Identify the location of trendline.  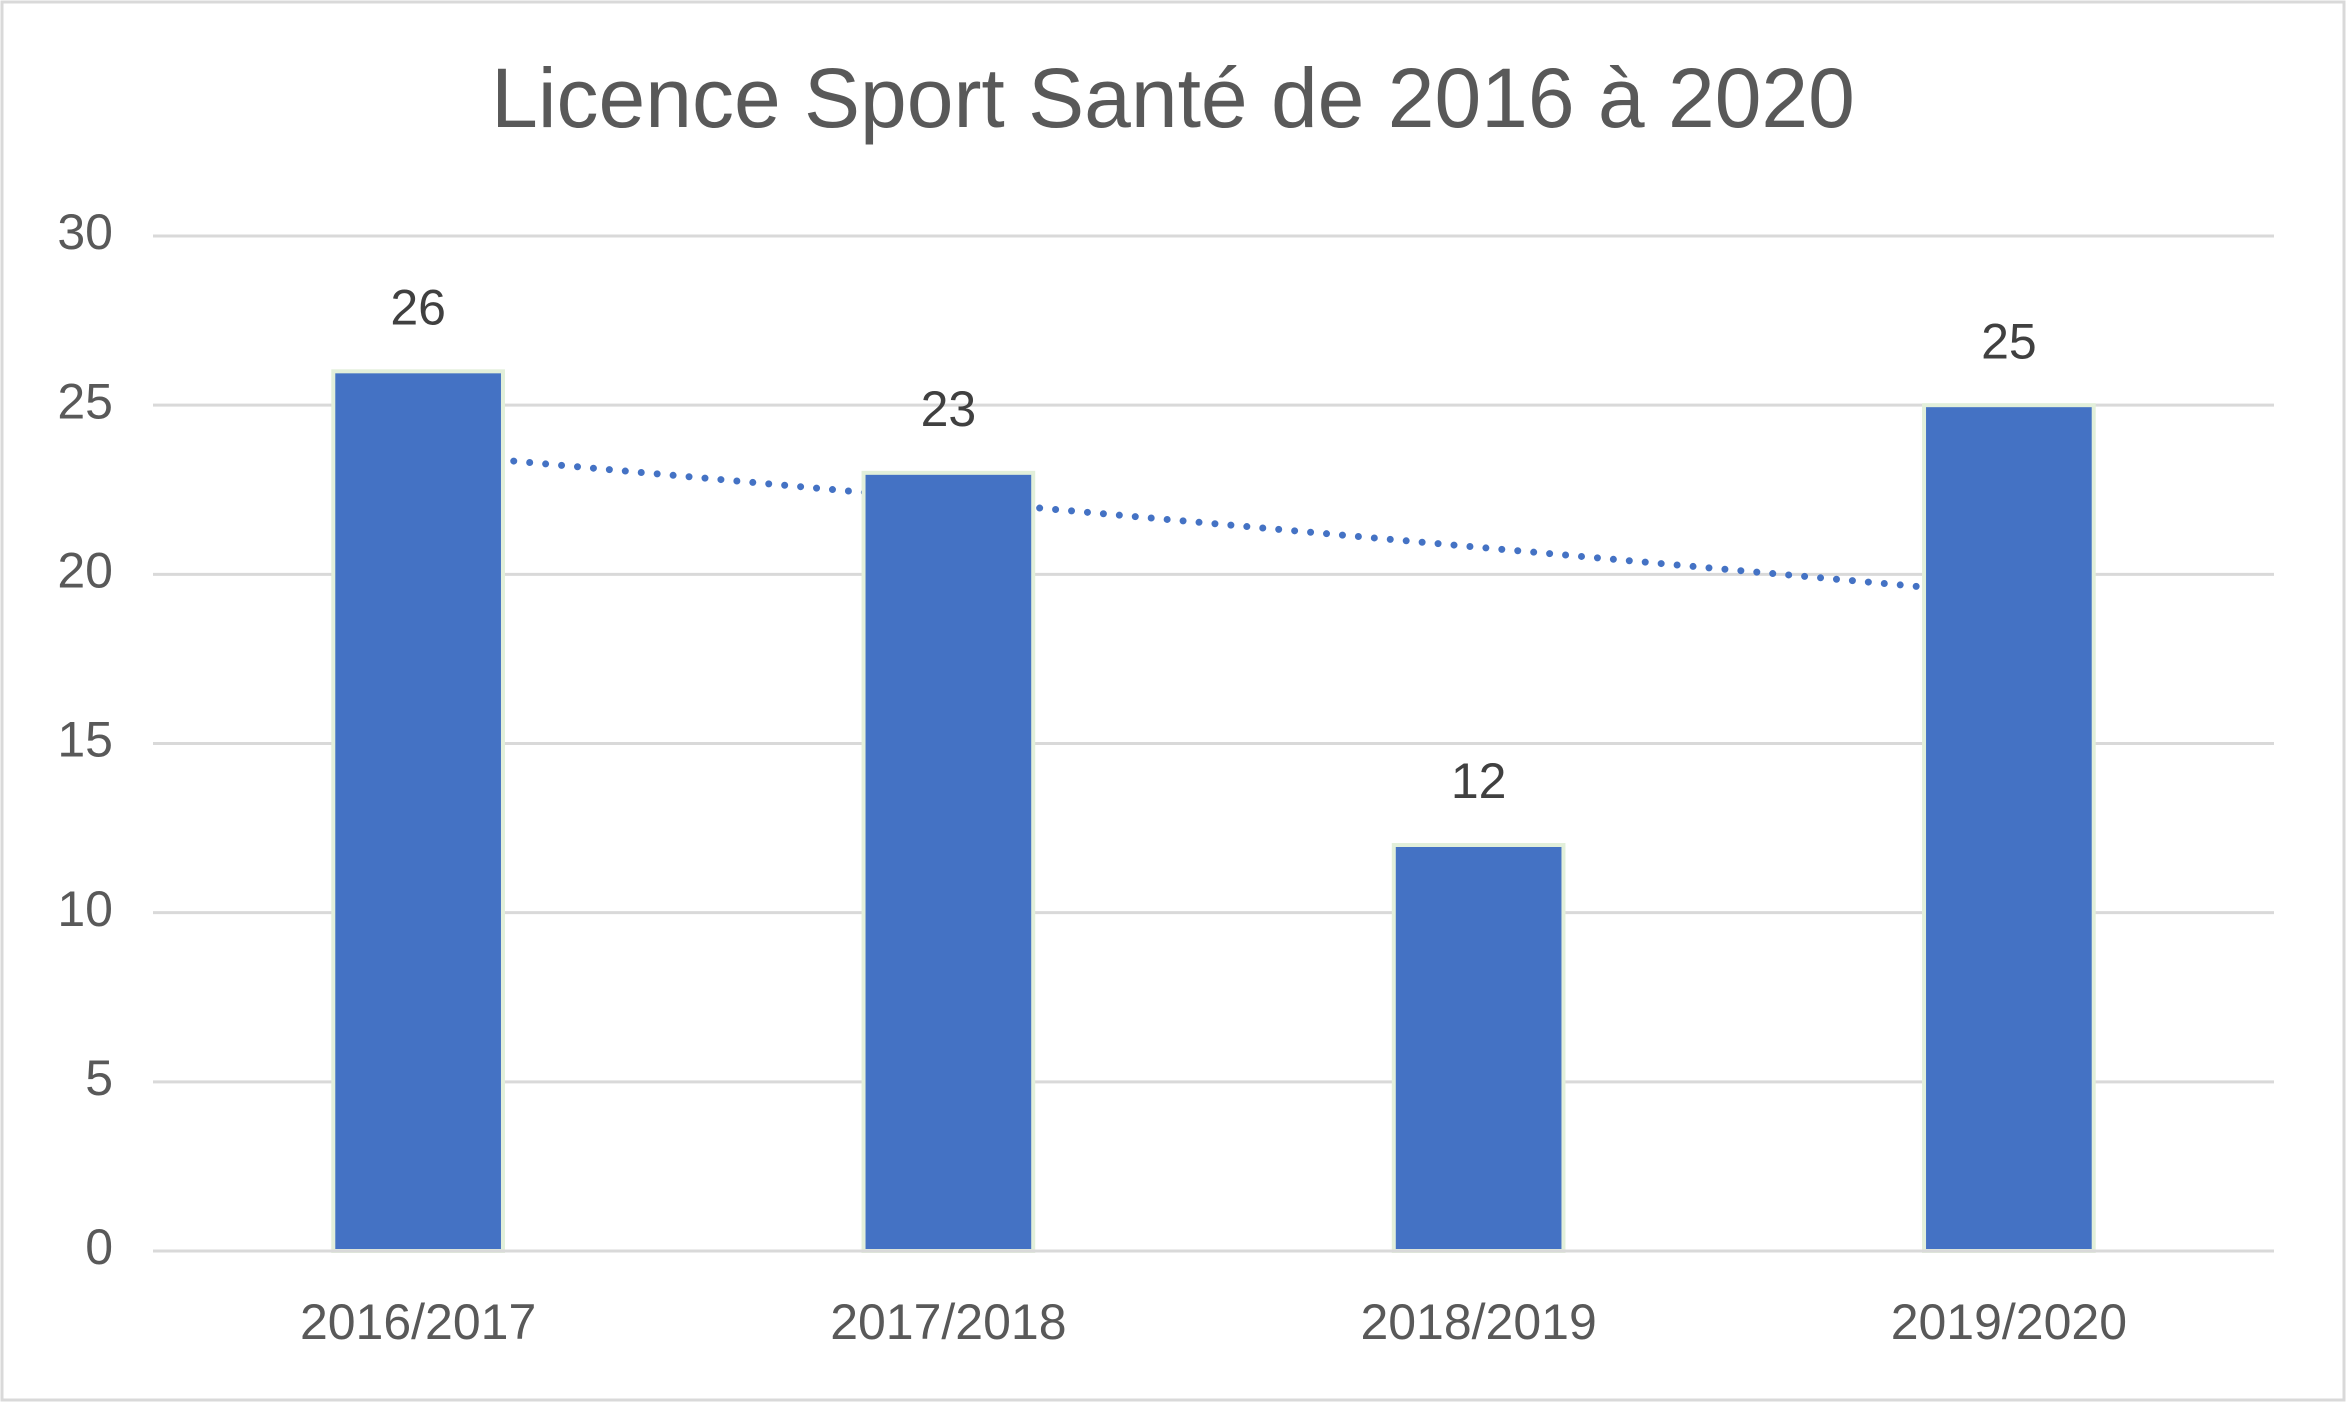
(1213, 524).